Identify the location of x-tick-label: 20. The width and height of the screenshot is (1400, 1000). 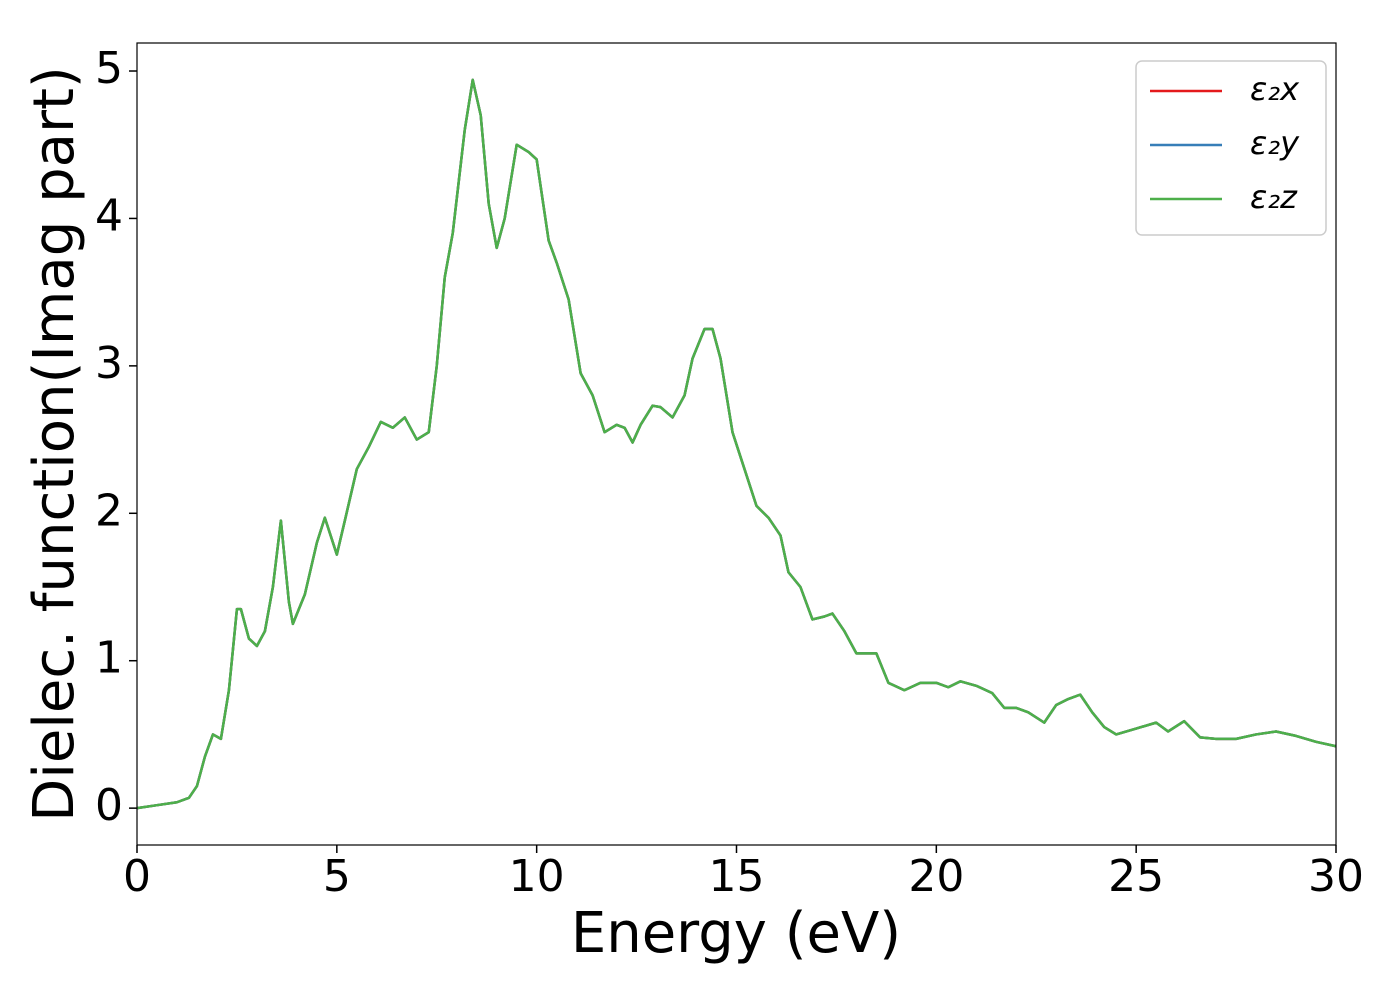
(936, 876).